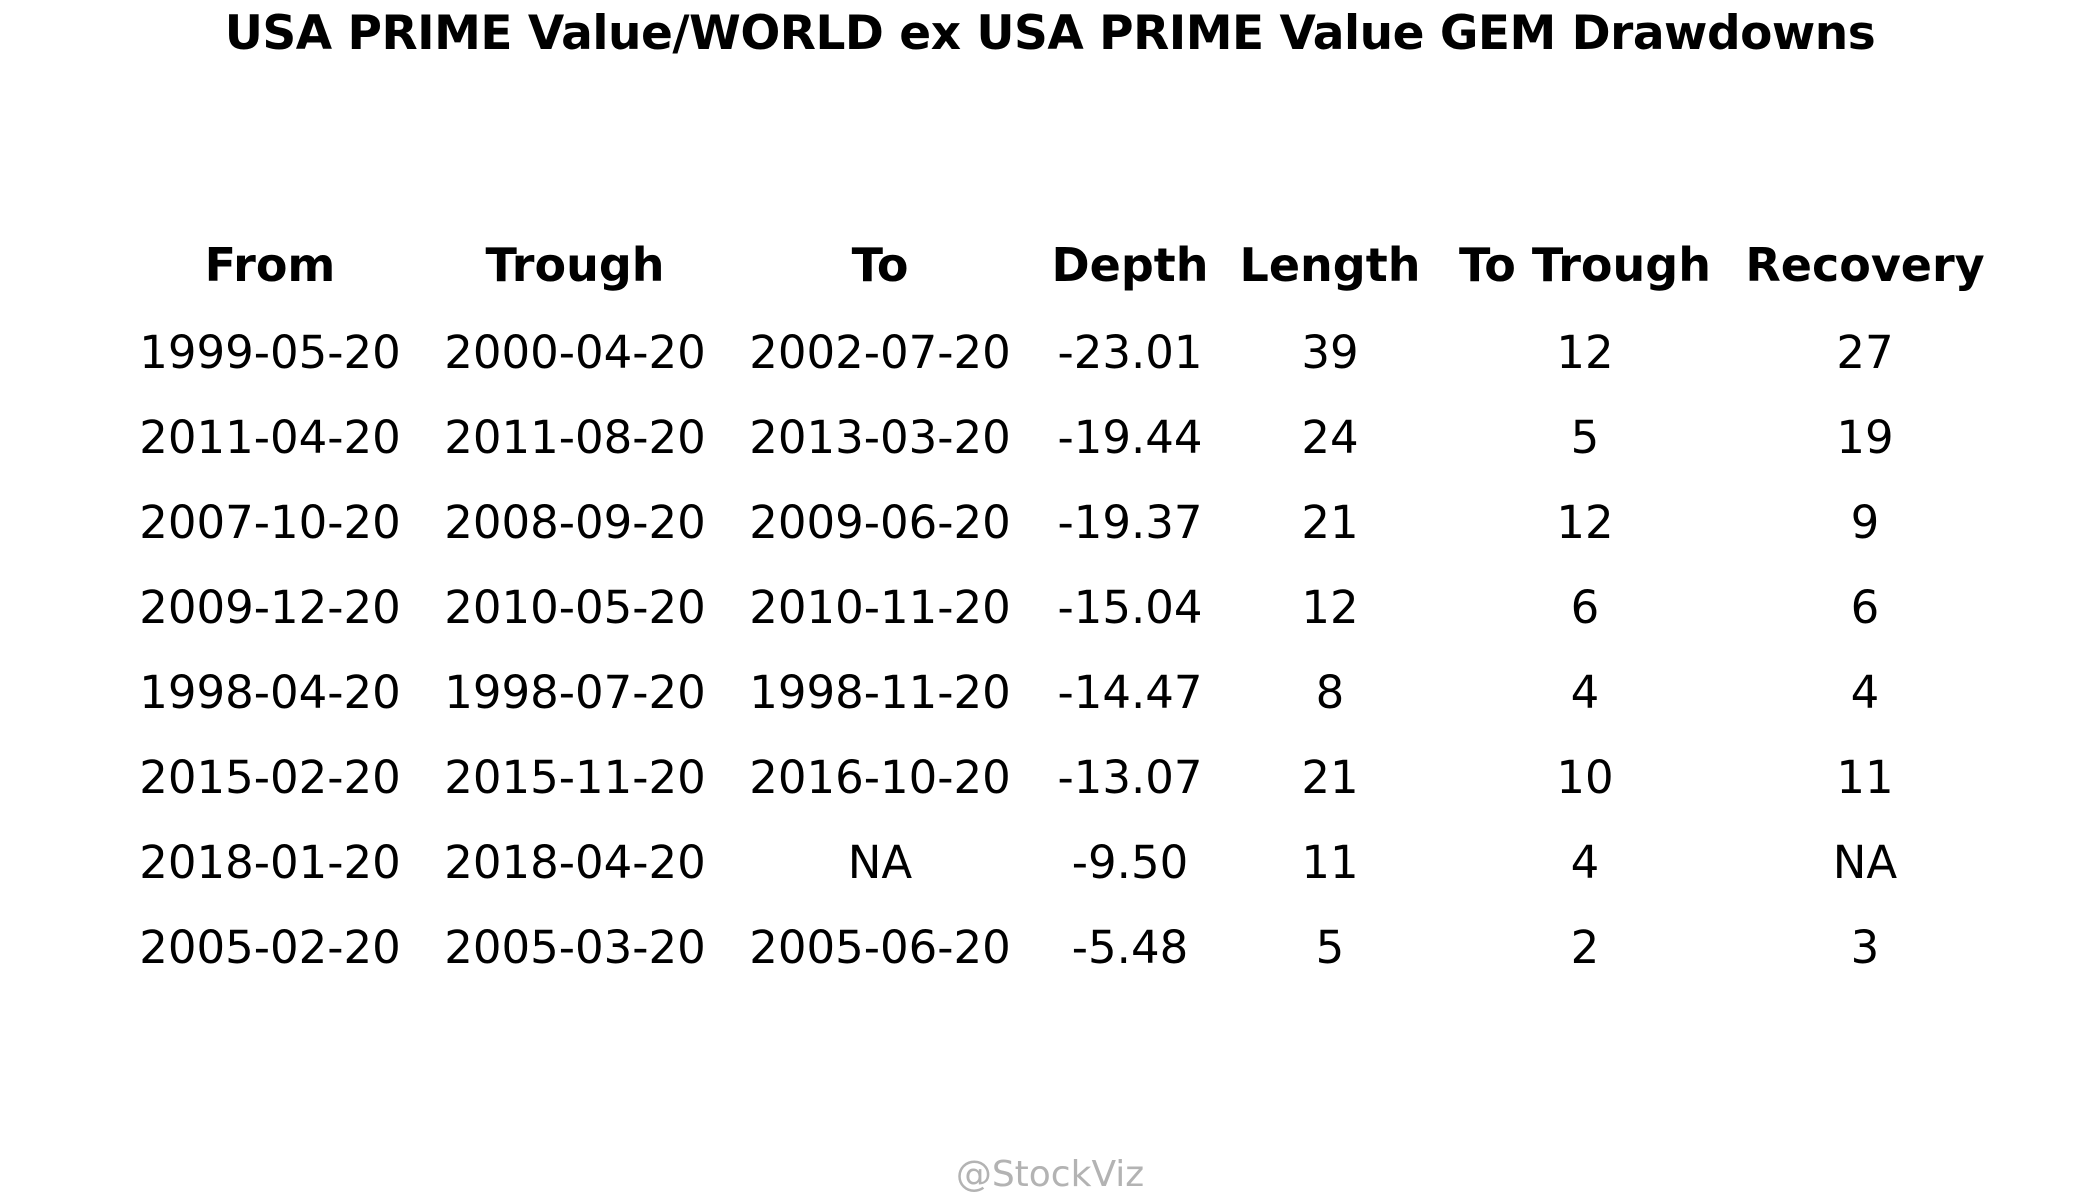 This screenshot has height=1200, width=2100. I want to click on table-cell-from: 1999-05-20, so click(270, 352).